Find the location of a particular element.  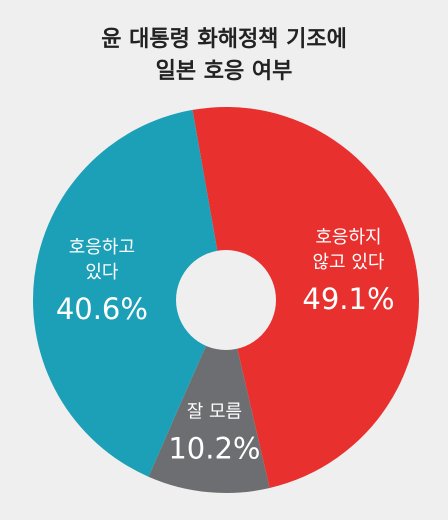

slice-label: 않고 있다 is located at coordinates (348, 262).